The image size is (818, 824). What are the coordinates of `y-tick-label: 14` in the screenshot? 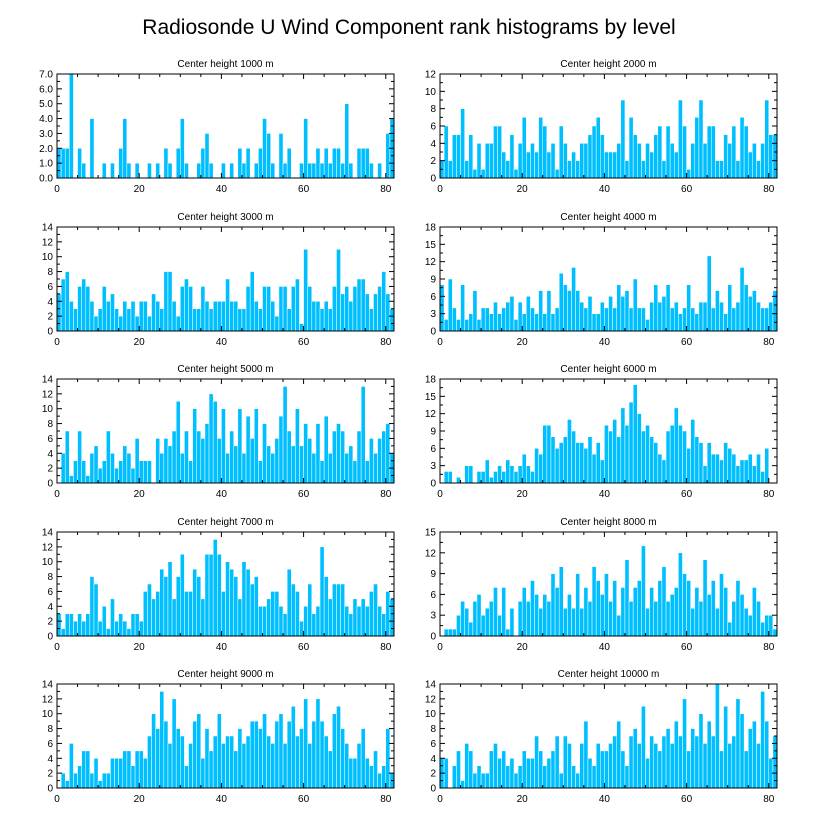 It's located at (48, 380).